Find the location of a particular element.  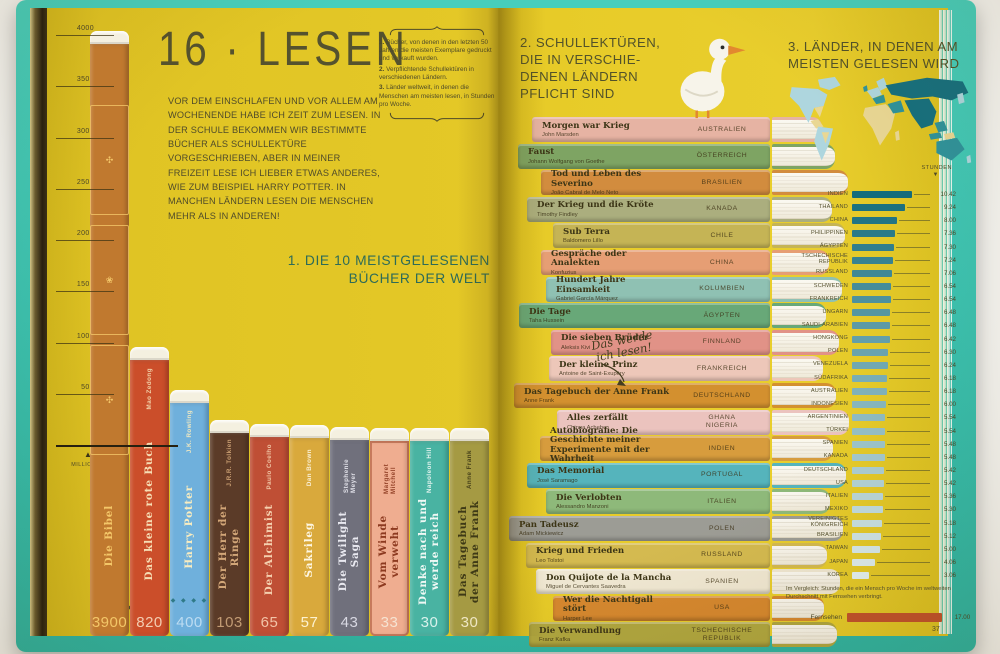

stack-book-author: Konfuzius is located at coordinates (564, 272).